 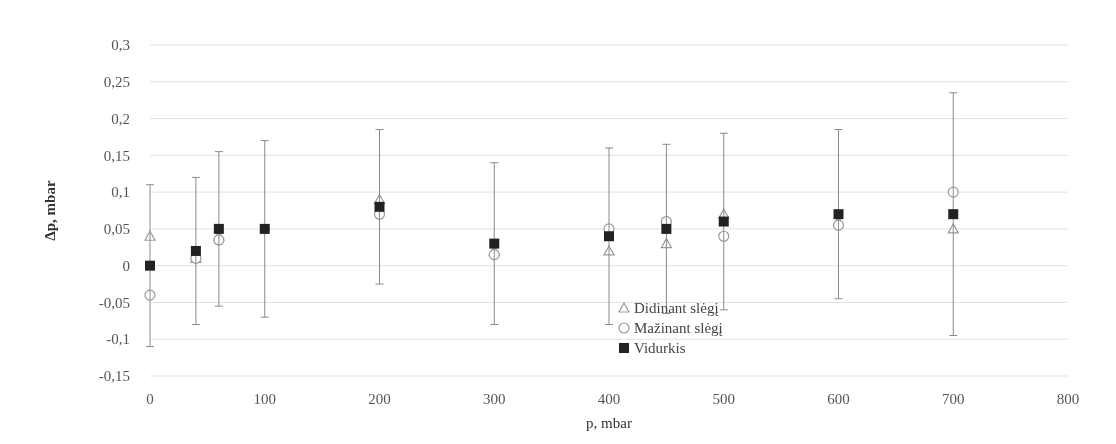 What do you see at coordinates (264, 399) in the screenshot?
I see `x-tick-label: 100` at bounding box center [264, 399].